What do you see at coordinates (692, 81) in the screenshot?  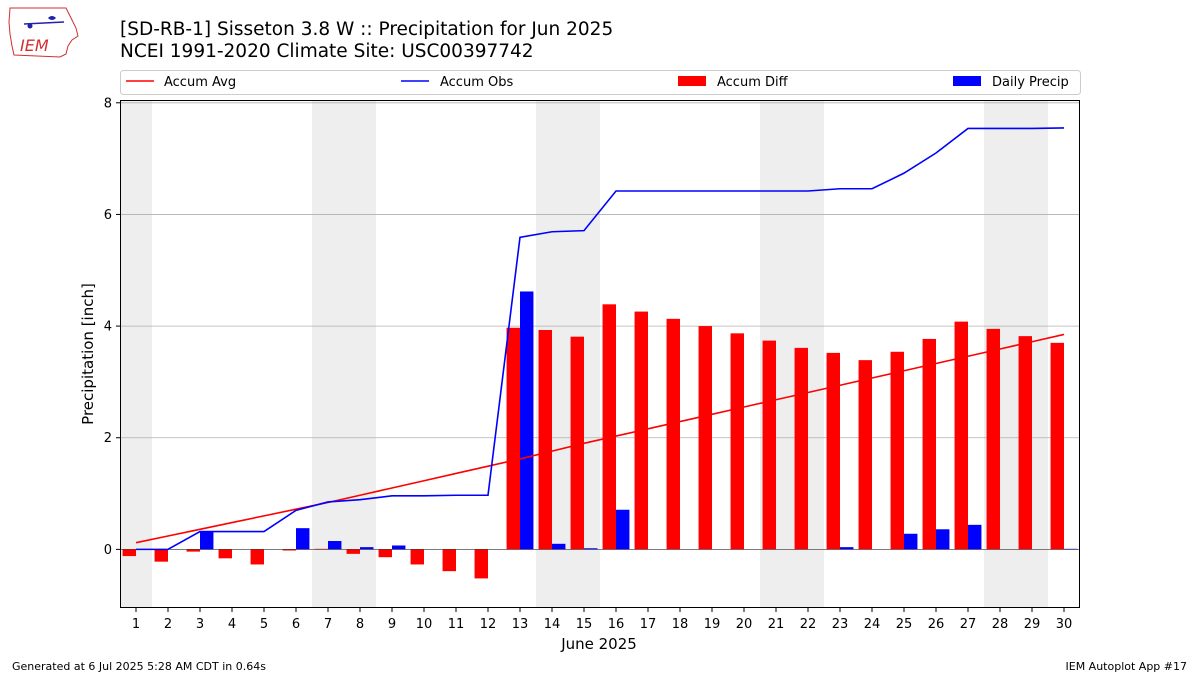 I see `legend-swatch-accum-diff` at bounding box center [692, 81].